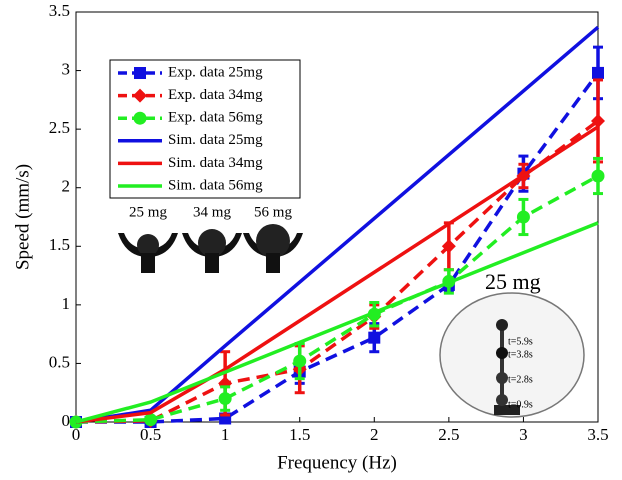  What do you see at coordinates (520, 404) in the screenshot?
I see `time-label: t=0.9s` at bounding box center [520, 404].